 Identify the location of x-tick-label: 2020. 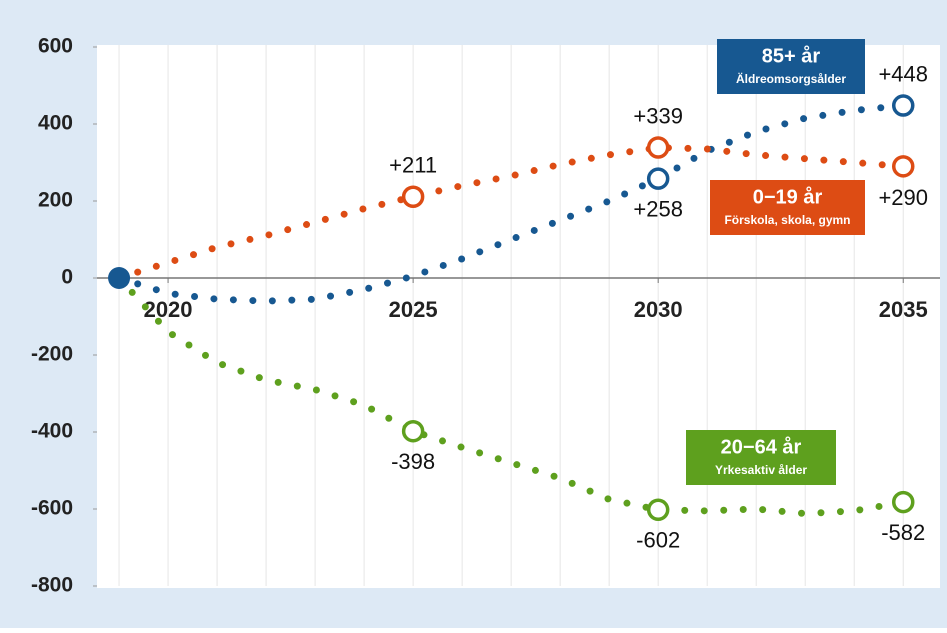
(168, 309).